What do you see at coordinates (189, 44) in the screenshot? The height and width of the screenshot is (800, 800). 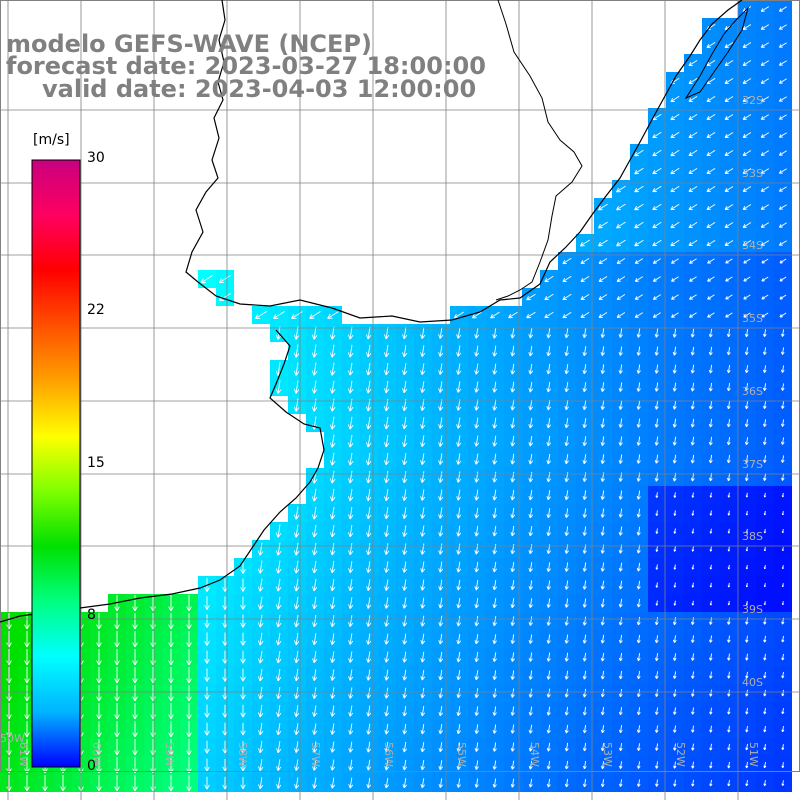 I see `model-title: modelo GEFS-WAVE (NCEP)` at bounding box center [189, 44].